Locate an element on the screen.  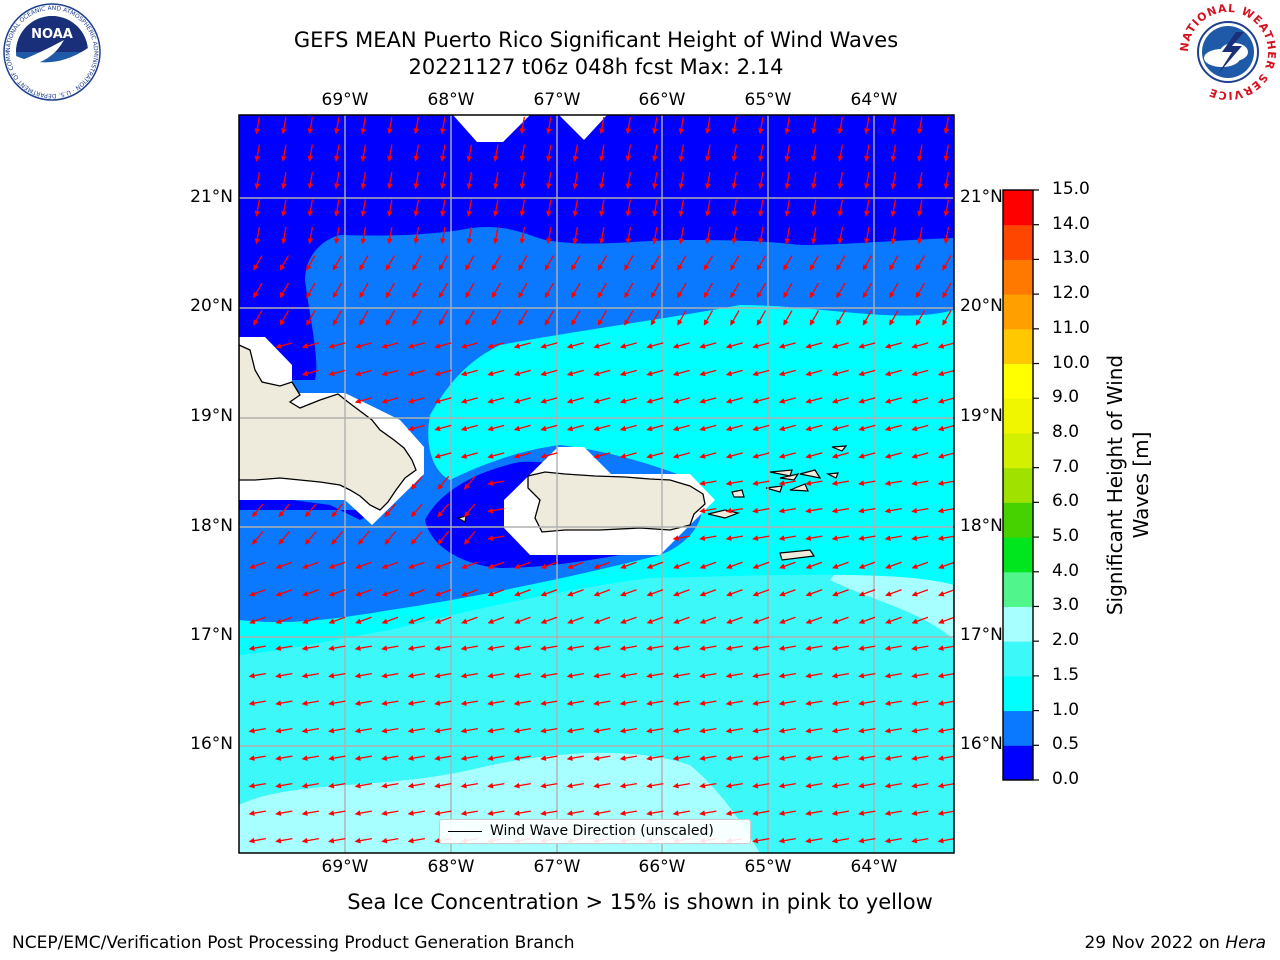
lat-label-left: 18°N is located at coordinates (211, 526).